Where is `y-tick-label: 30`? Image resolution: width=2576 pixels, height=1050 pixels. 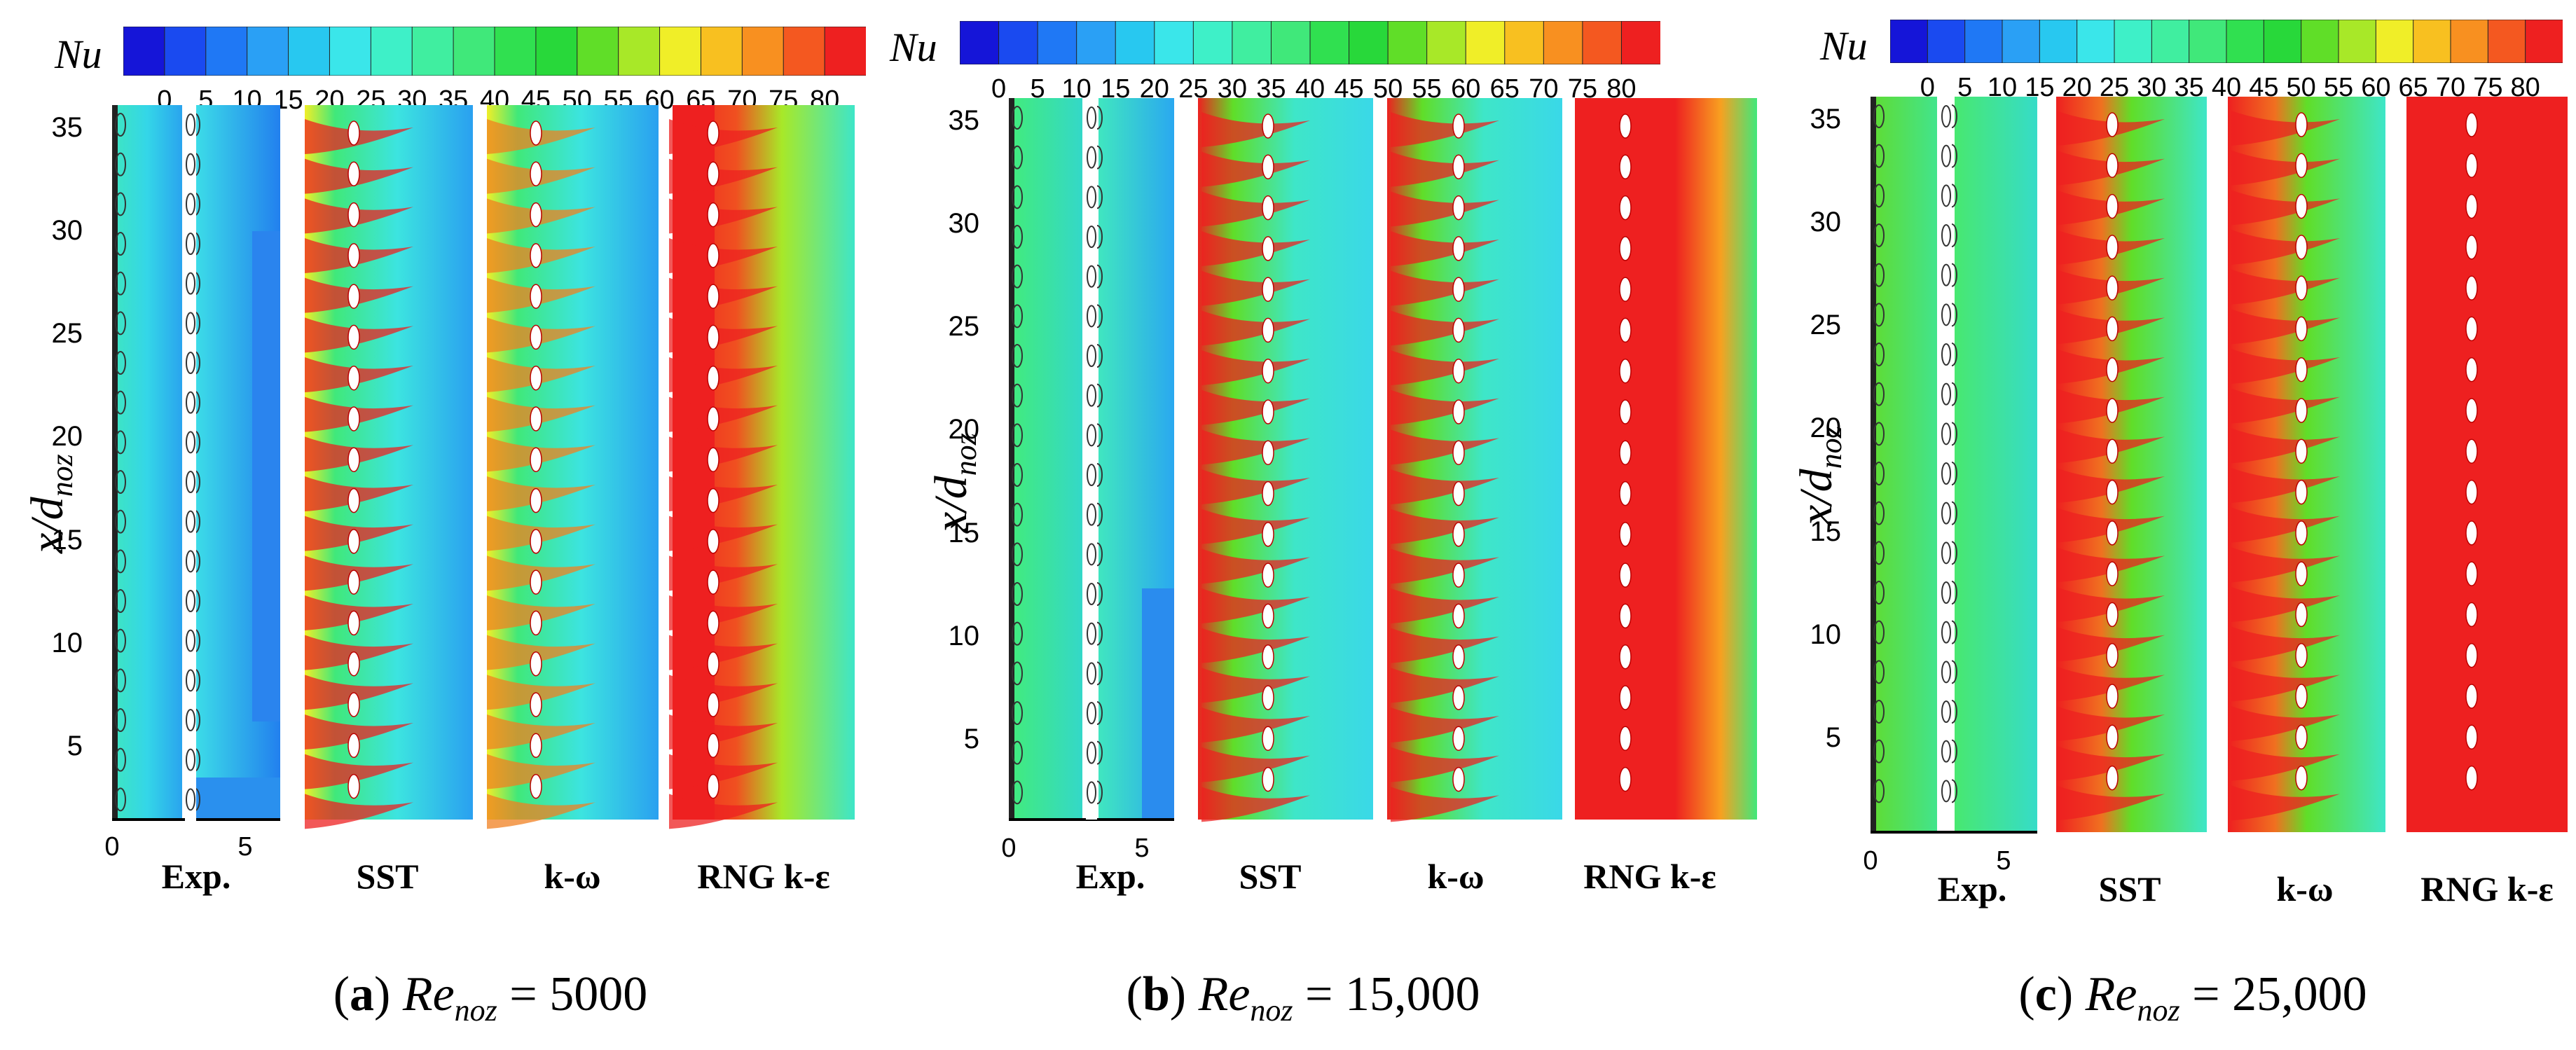 y-tick-label: 30 is located at coordinates (964, 224).